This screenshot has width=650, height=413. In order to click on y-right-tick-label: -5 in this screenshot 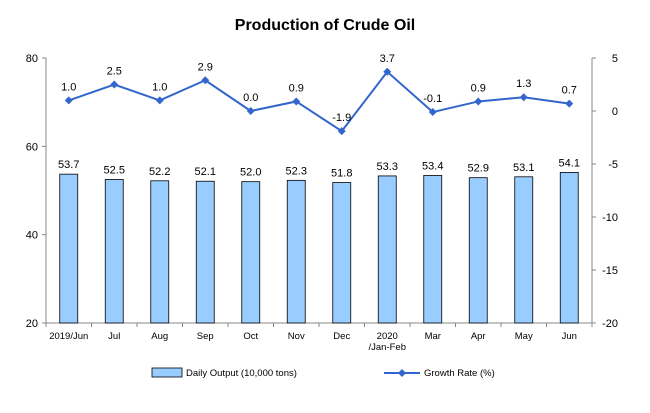, I will do `click(613, 165)`.